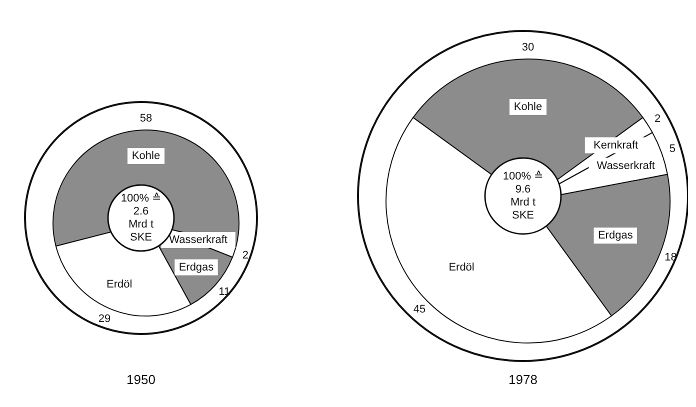 This screenshot has width=696, height=407. What do you see at coordinates (419, 310) in the screenshot?
I see `data-label: 45` at bounding box center [419, 310].